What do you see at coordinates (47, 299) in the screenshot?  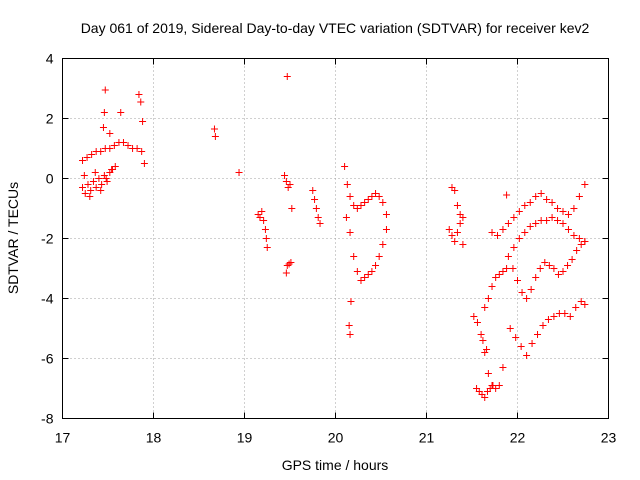 I see `y-tick-label: -4` at bounding box center [47, 299].